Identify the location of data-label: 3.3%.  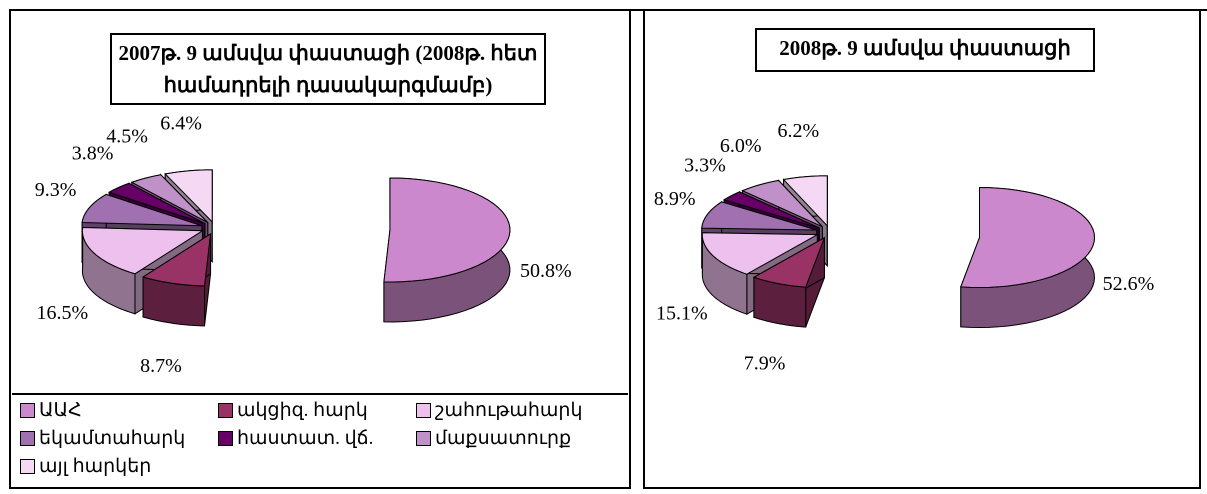
(705, 165).